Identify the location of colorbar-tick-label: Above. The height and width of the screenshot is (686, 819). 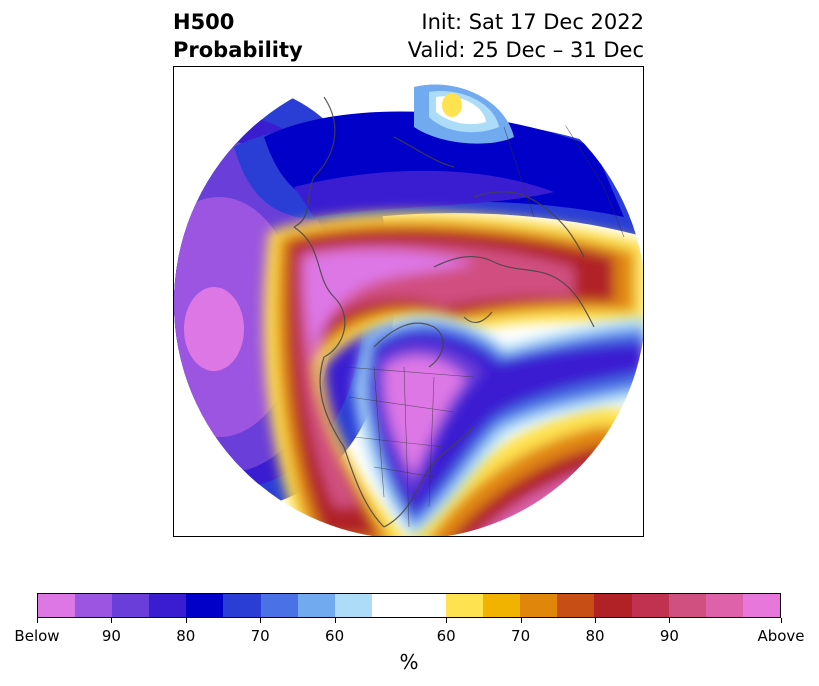
(781, 636).